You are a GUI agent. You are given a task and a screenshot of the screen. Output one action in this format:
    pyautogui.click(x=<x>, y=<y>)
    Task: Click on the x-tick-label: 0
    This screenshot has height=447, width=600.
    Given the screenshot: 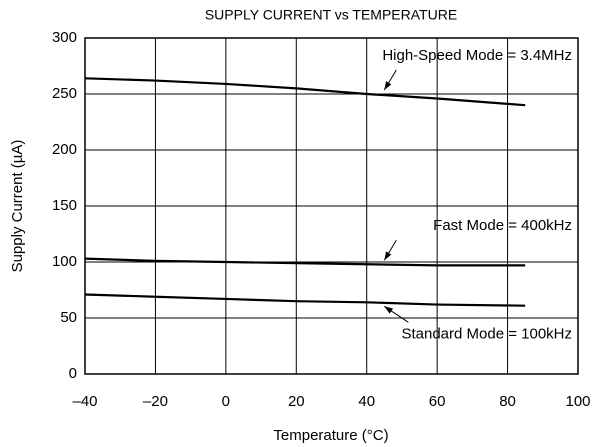 What is the action you would take?
    pyautogui.click(x=226, y=401)
    